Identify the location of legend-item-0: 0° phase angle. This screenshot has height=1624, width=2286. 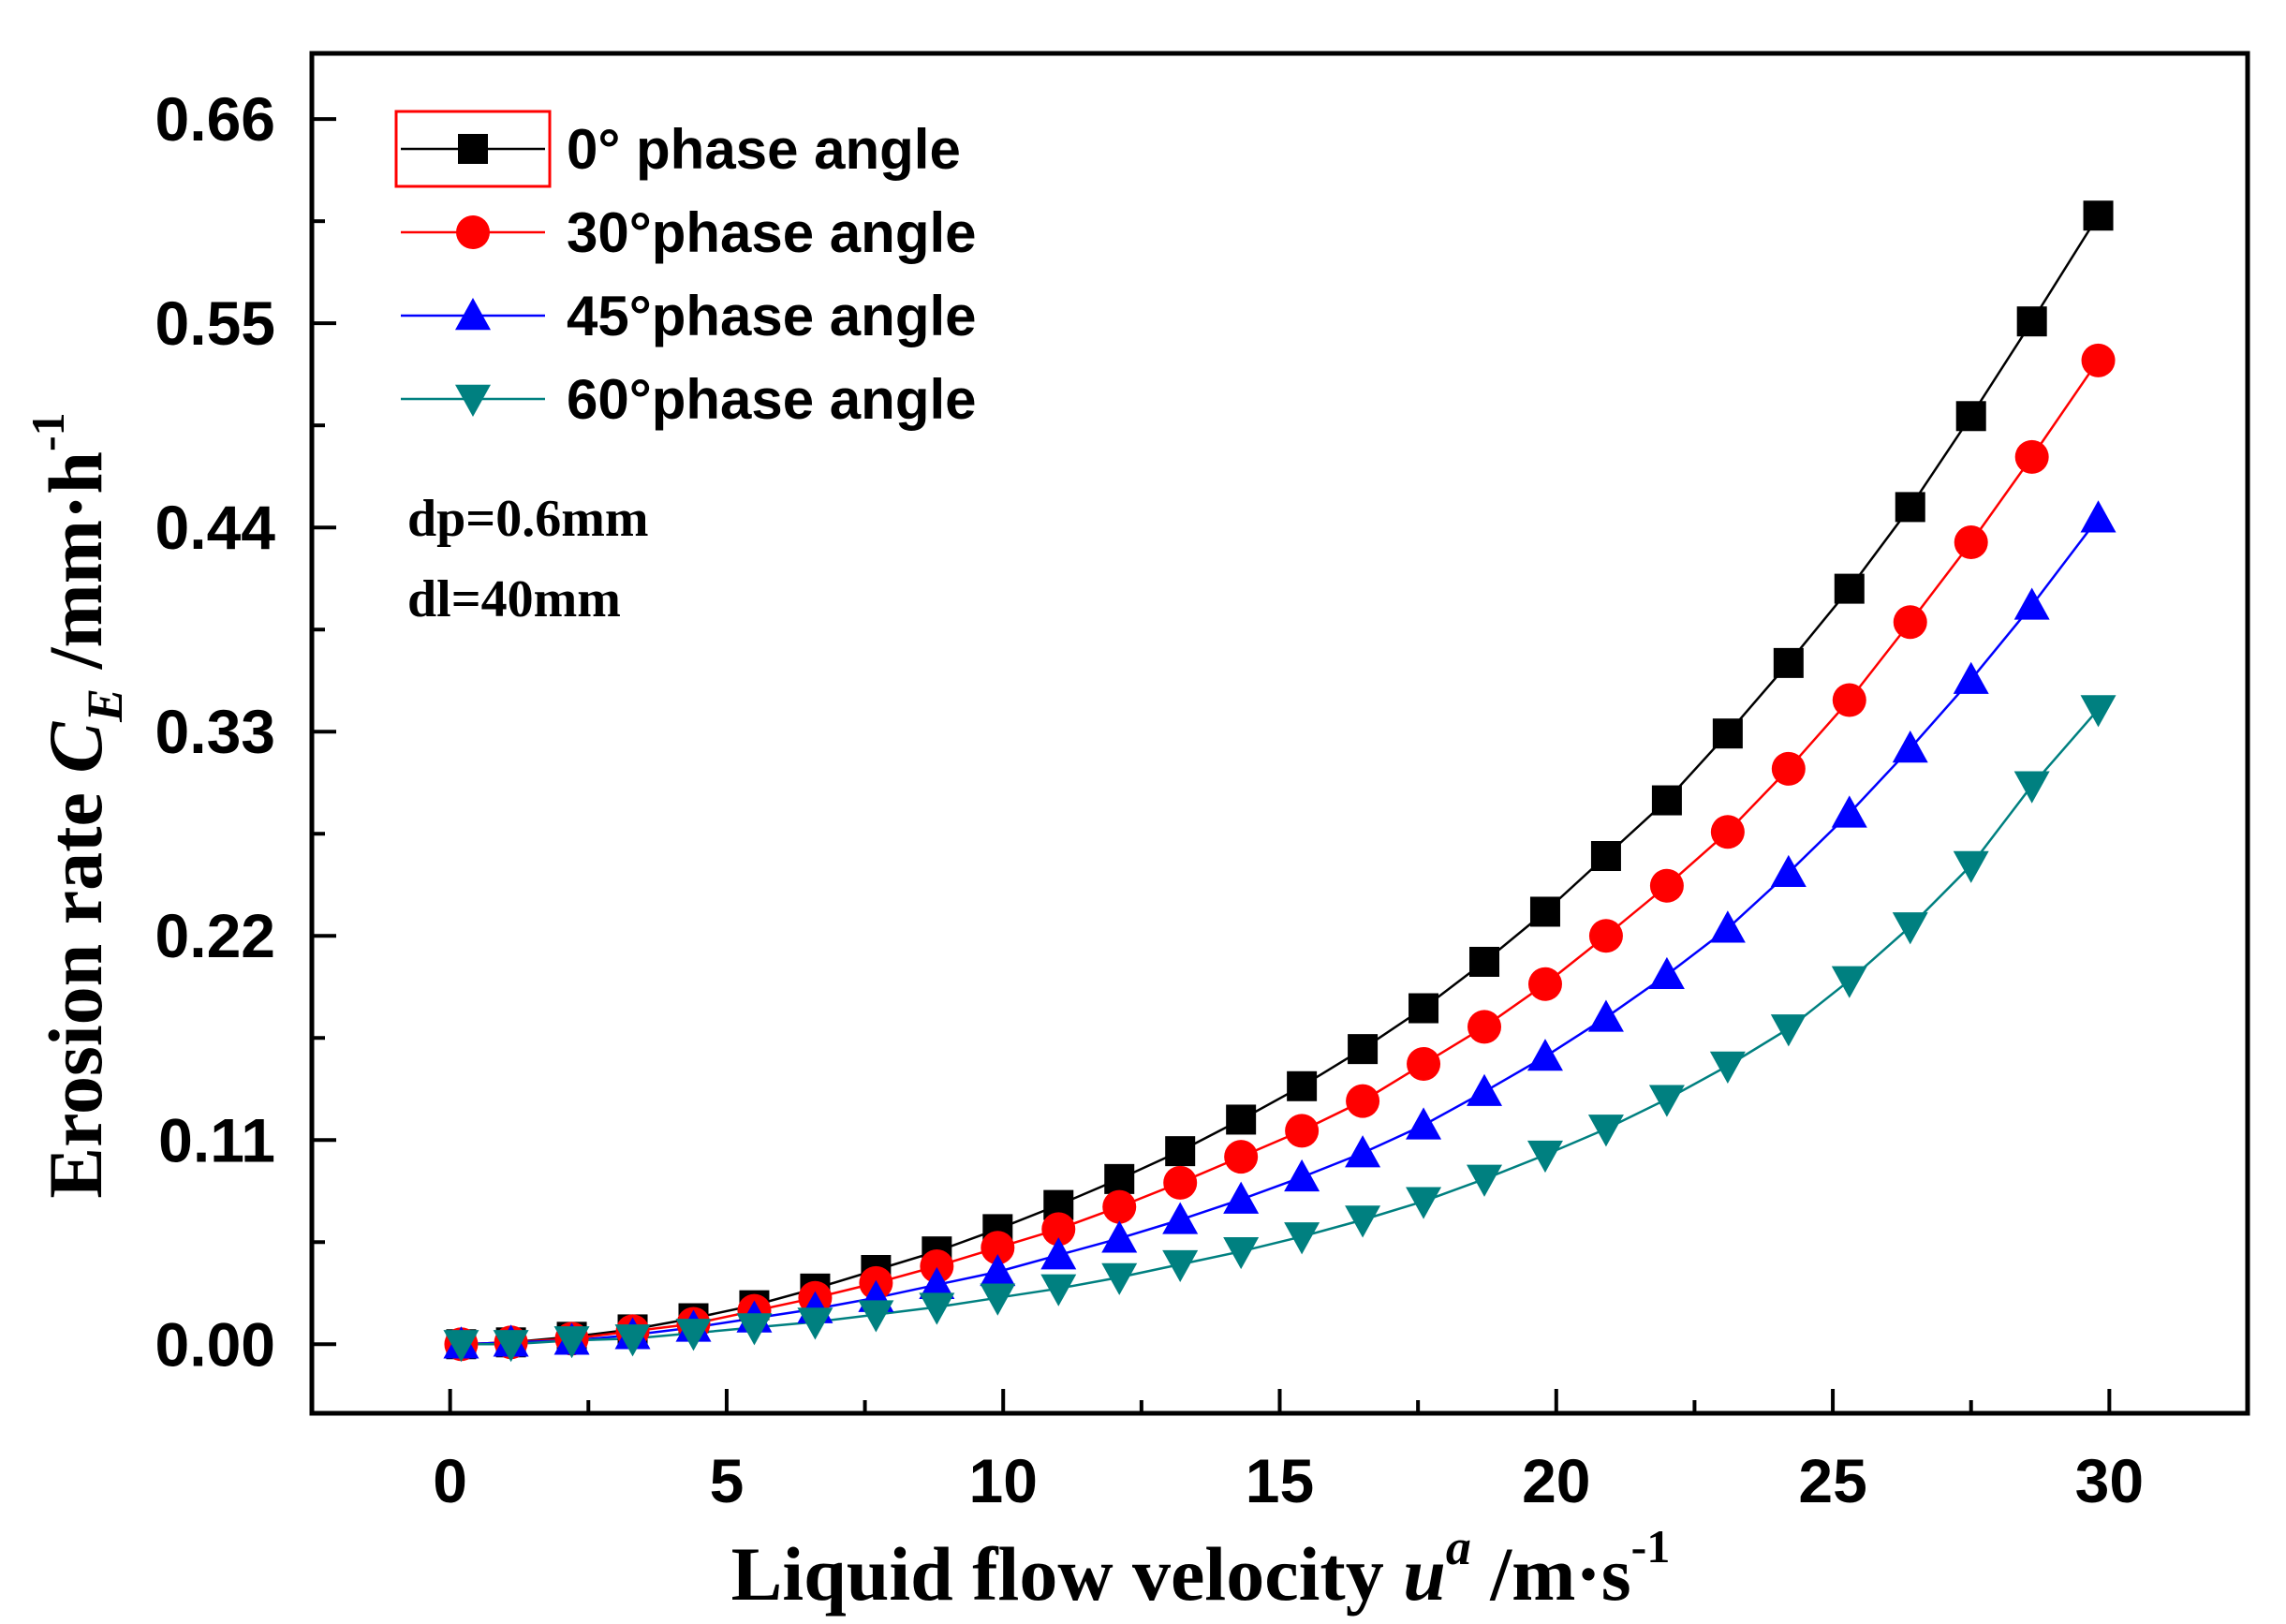
(681, 149).